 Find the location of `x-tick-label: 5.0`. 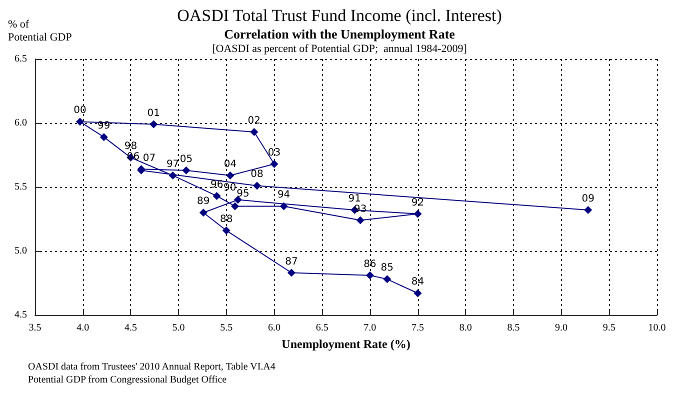

x-tick-label: 5.0 is located at coordinates (178, 328).